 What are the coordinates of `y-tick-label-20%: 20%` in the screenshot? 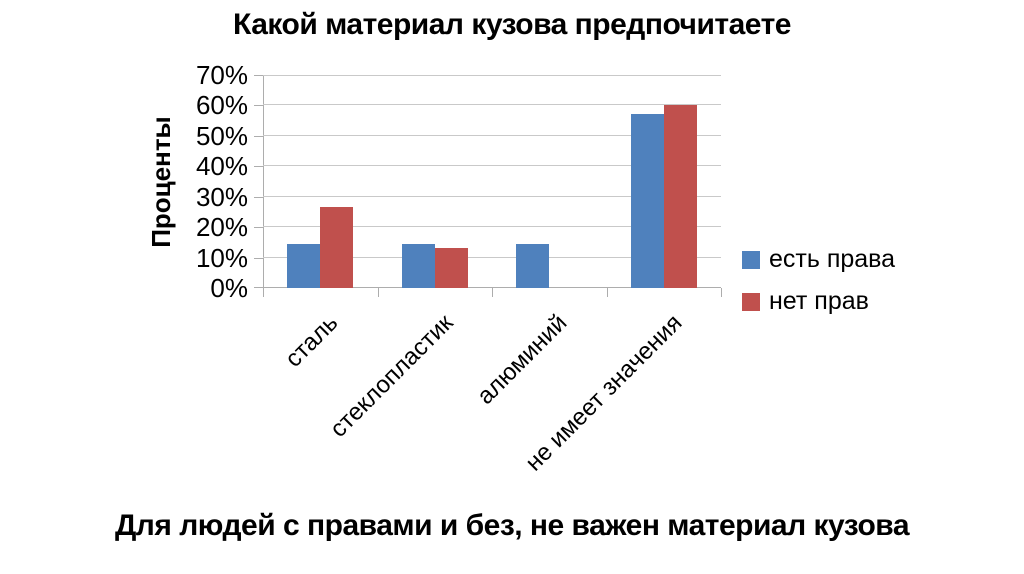 It's located at (221, 227).